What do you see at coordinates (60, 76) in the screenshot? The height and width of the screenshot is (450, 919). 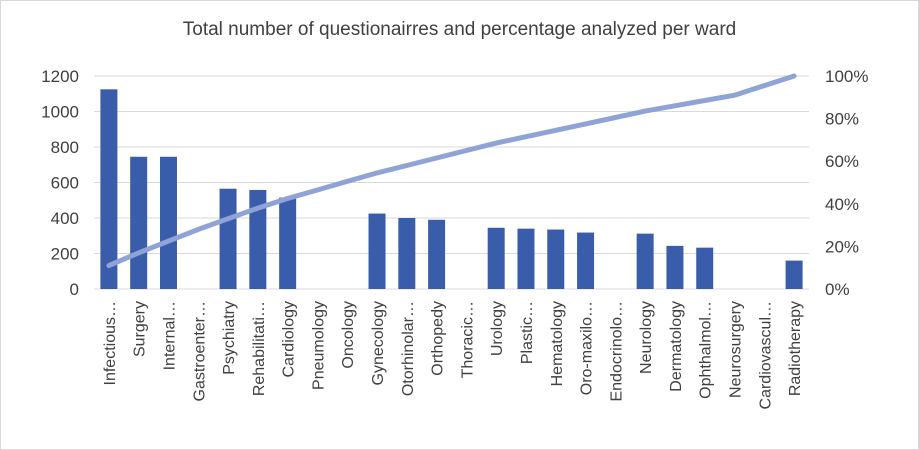 I see `left-tick-label: 1200` at bounding box center [60, 76].